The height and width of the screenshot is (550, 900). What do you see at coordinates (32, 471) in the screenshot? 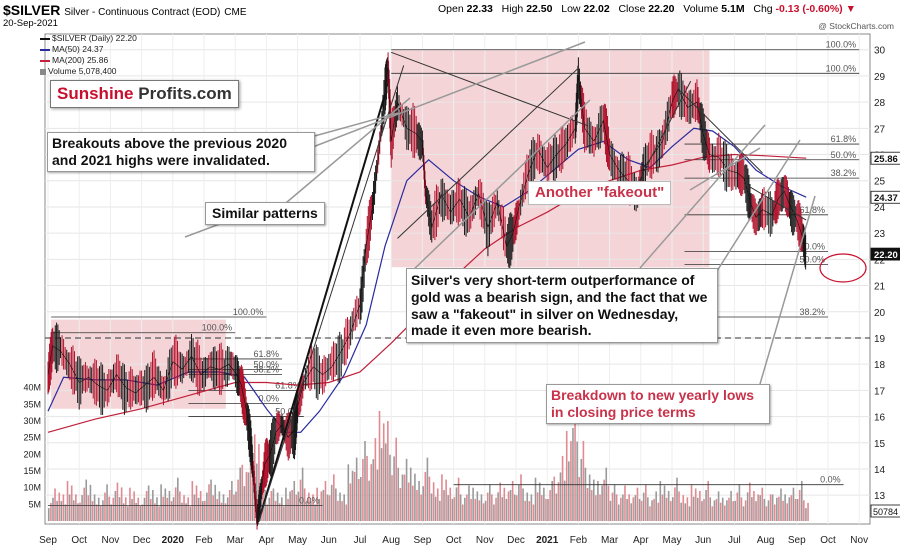
I see `volume-tick-label: 15M` at bounding box center [32, 471].